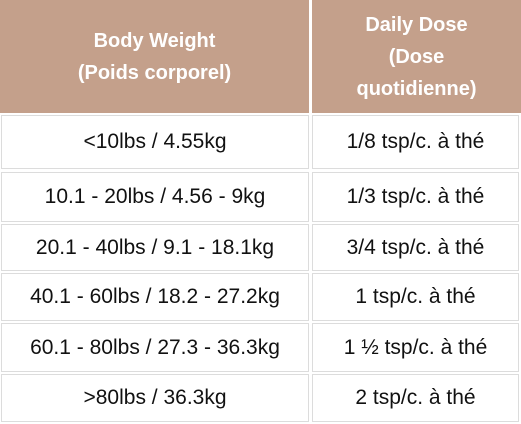 The image size is (521, 424). What do you see at coordinates (415, 197) in the screenshot?
I see `table-cell: 1/3 tsp/c. à thé` at bounding box center [415, 197].